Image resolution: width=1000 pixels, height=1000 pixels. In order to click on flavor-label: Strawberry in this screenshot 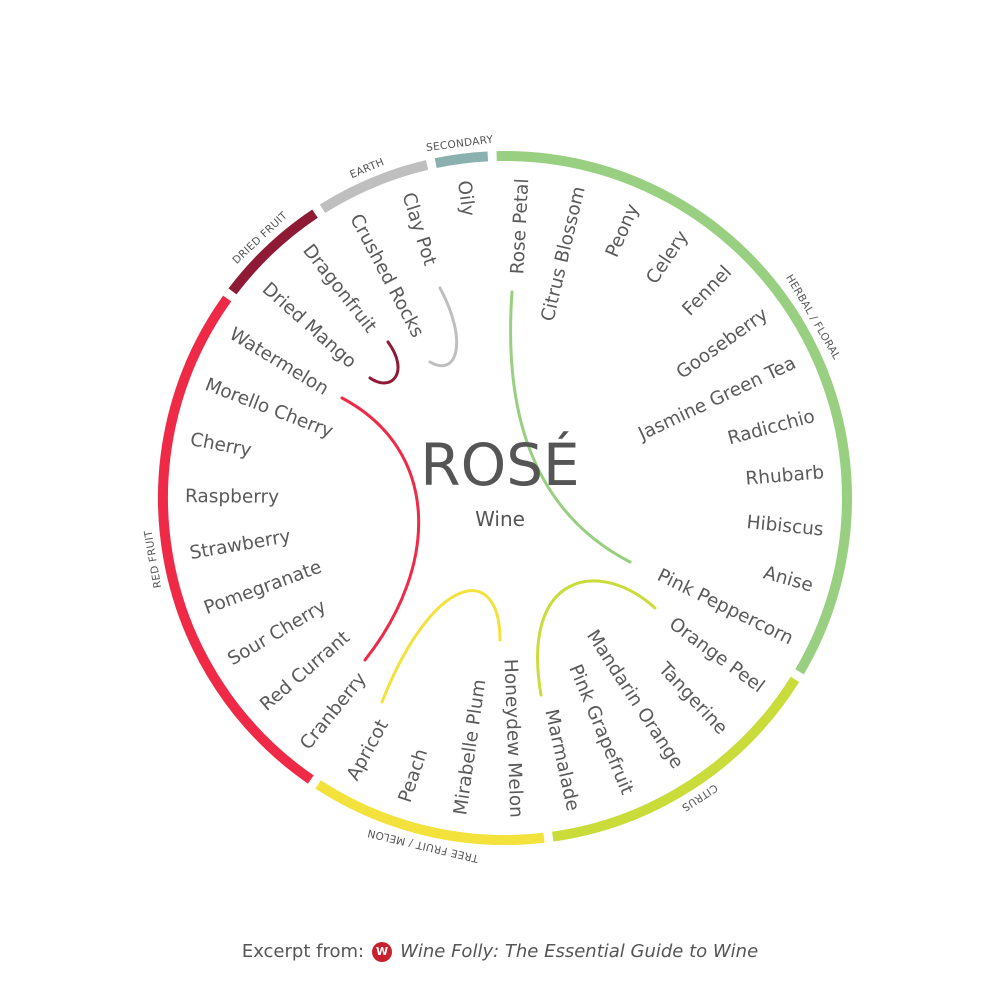, I will do `click(240, 545)`.